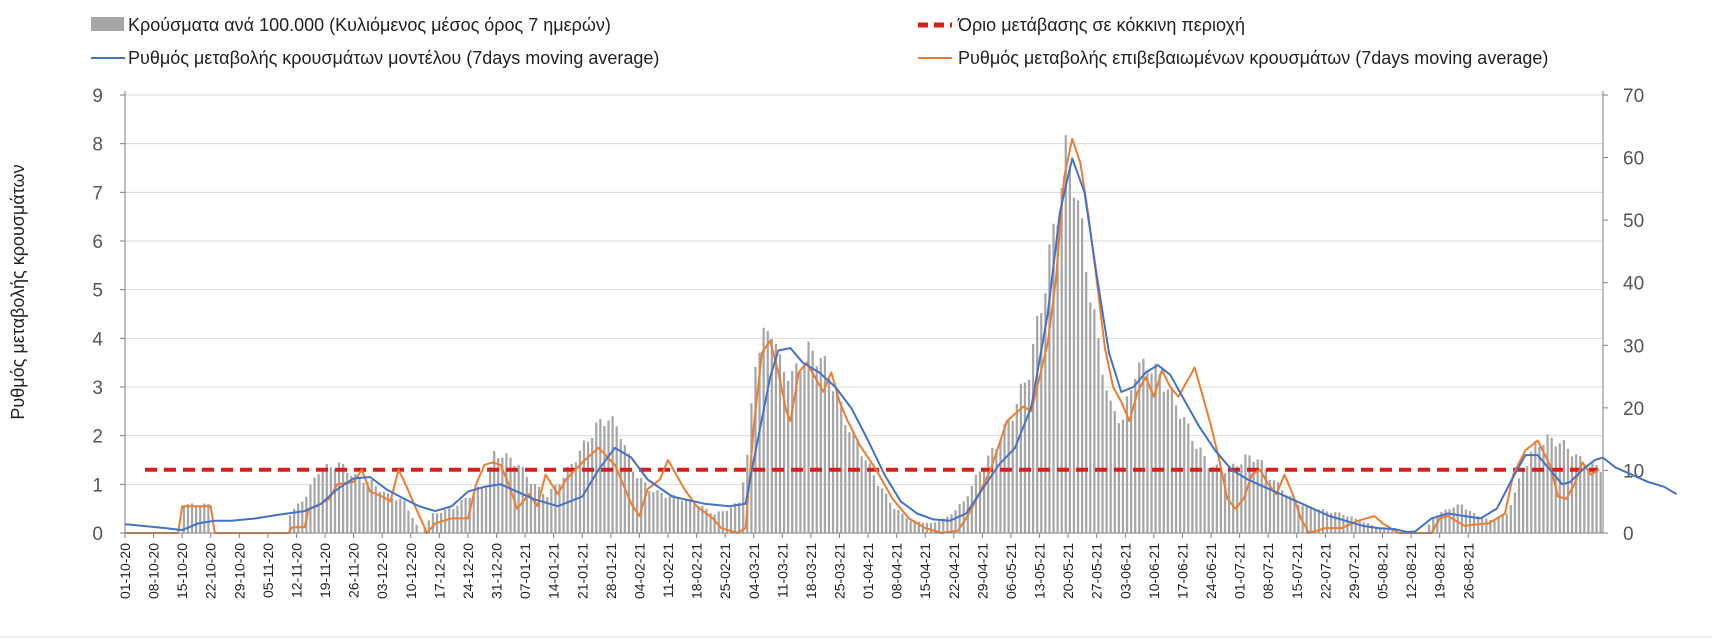 The width and height of the screenshot is (1712, 641). Describe the element at coordinates (97, 437) in the screenshot. I see `left-tick-label: 2` at that location.